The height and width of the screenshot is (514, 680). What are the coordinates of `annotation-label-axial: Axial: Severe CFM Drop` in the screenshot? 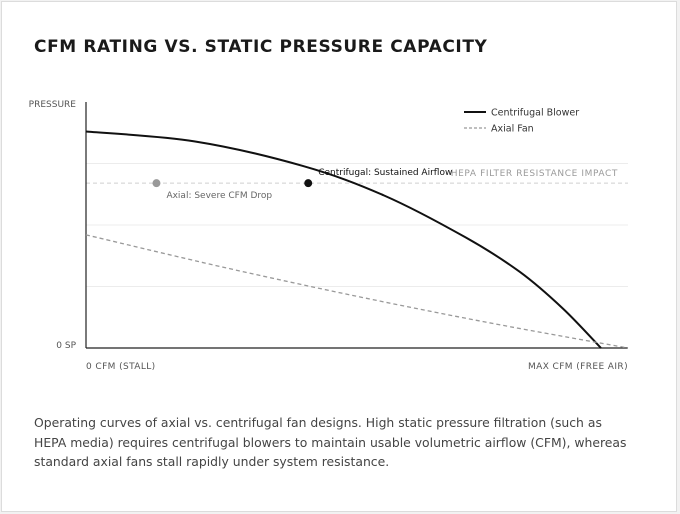 It's located at (219, 196).